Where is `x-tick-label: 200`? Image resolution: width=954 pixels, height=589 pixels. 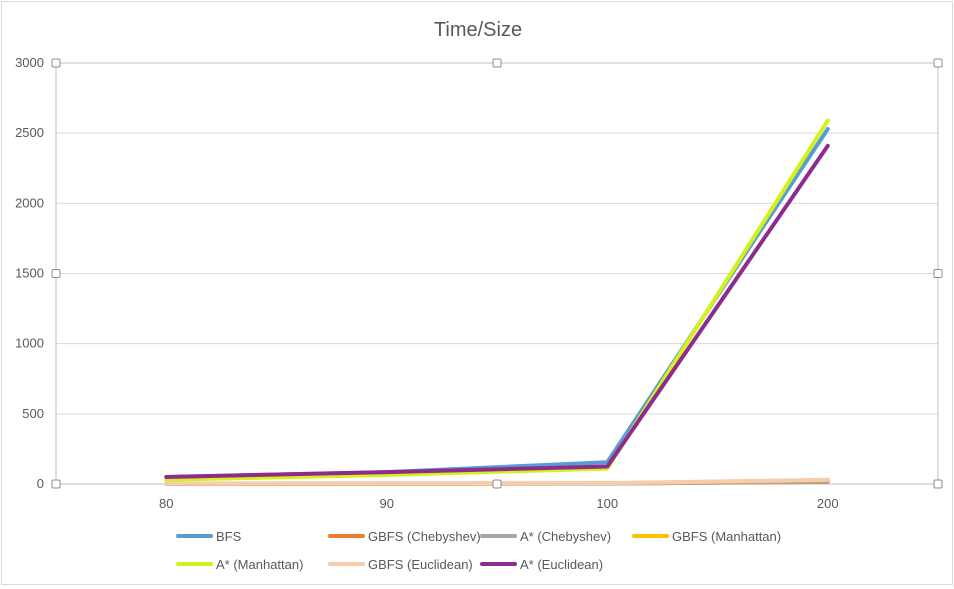
x-tick-label: 200 is located at coordinates (828, 503).